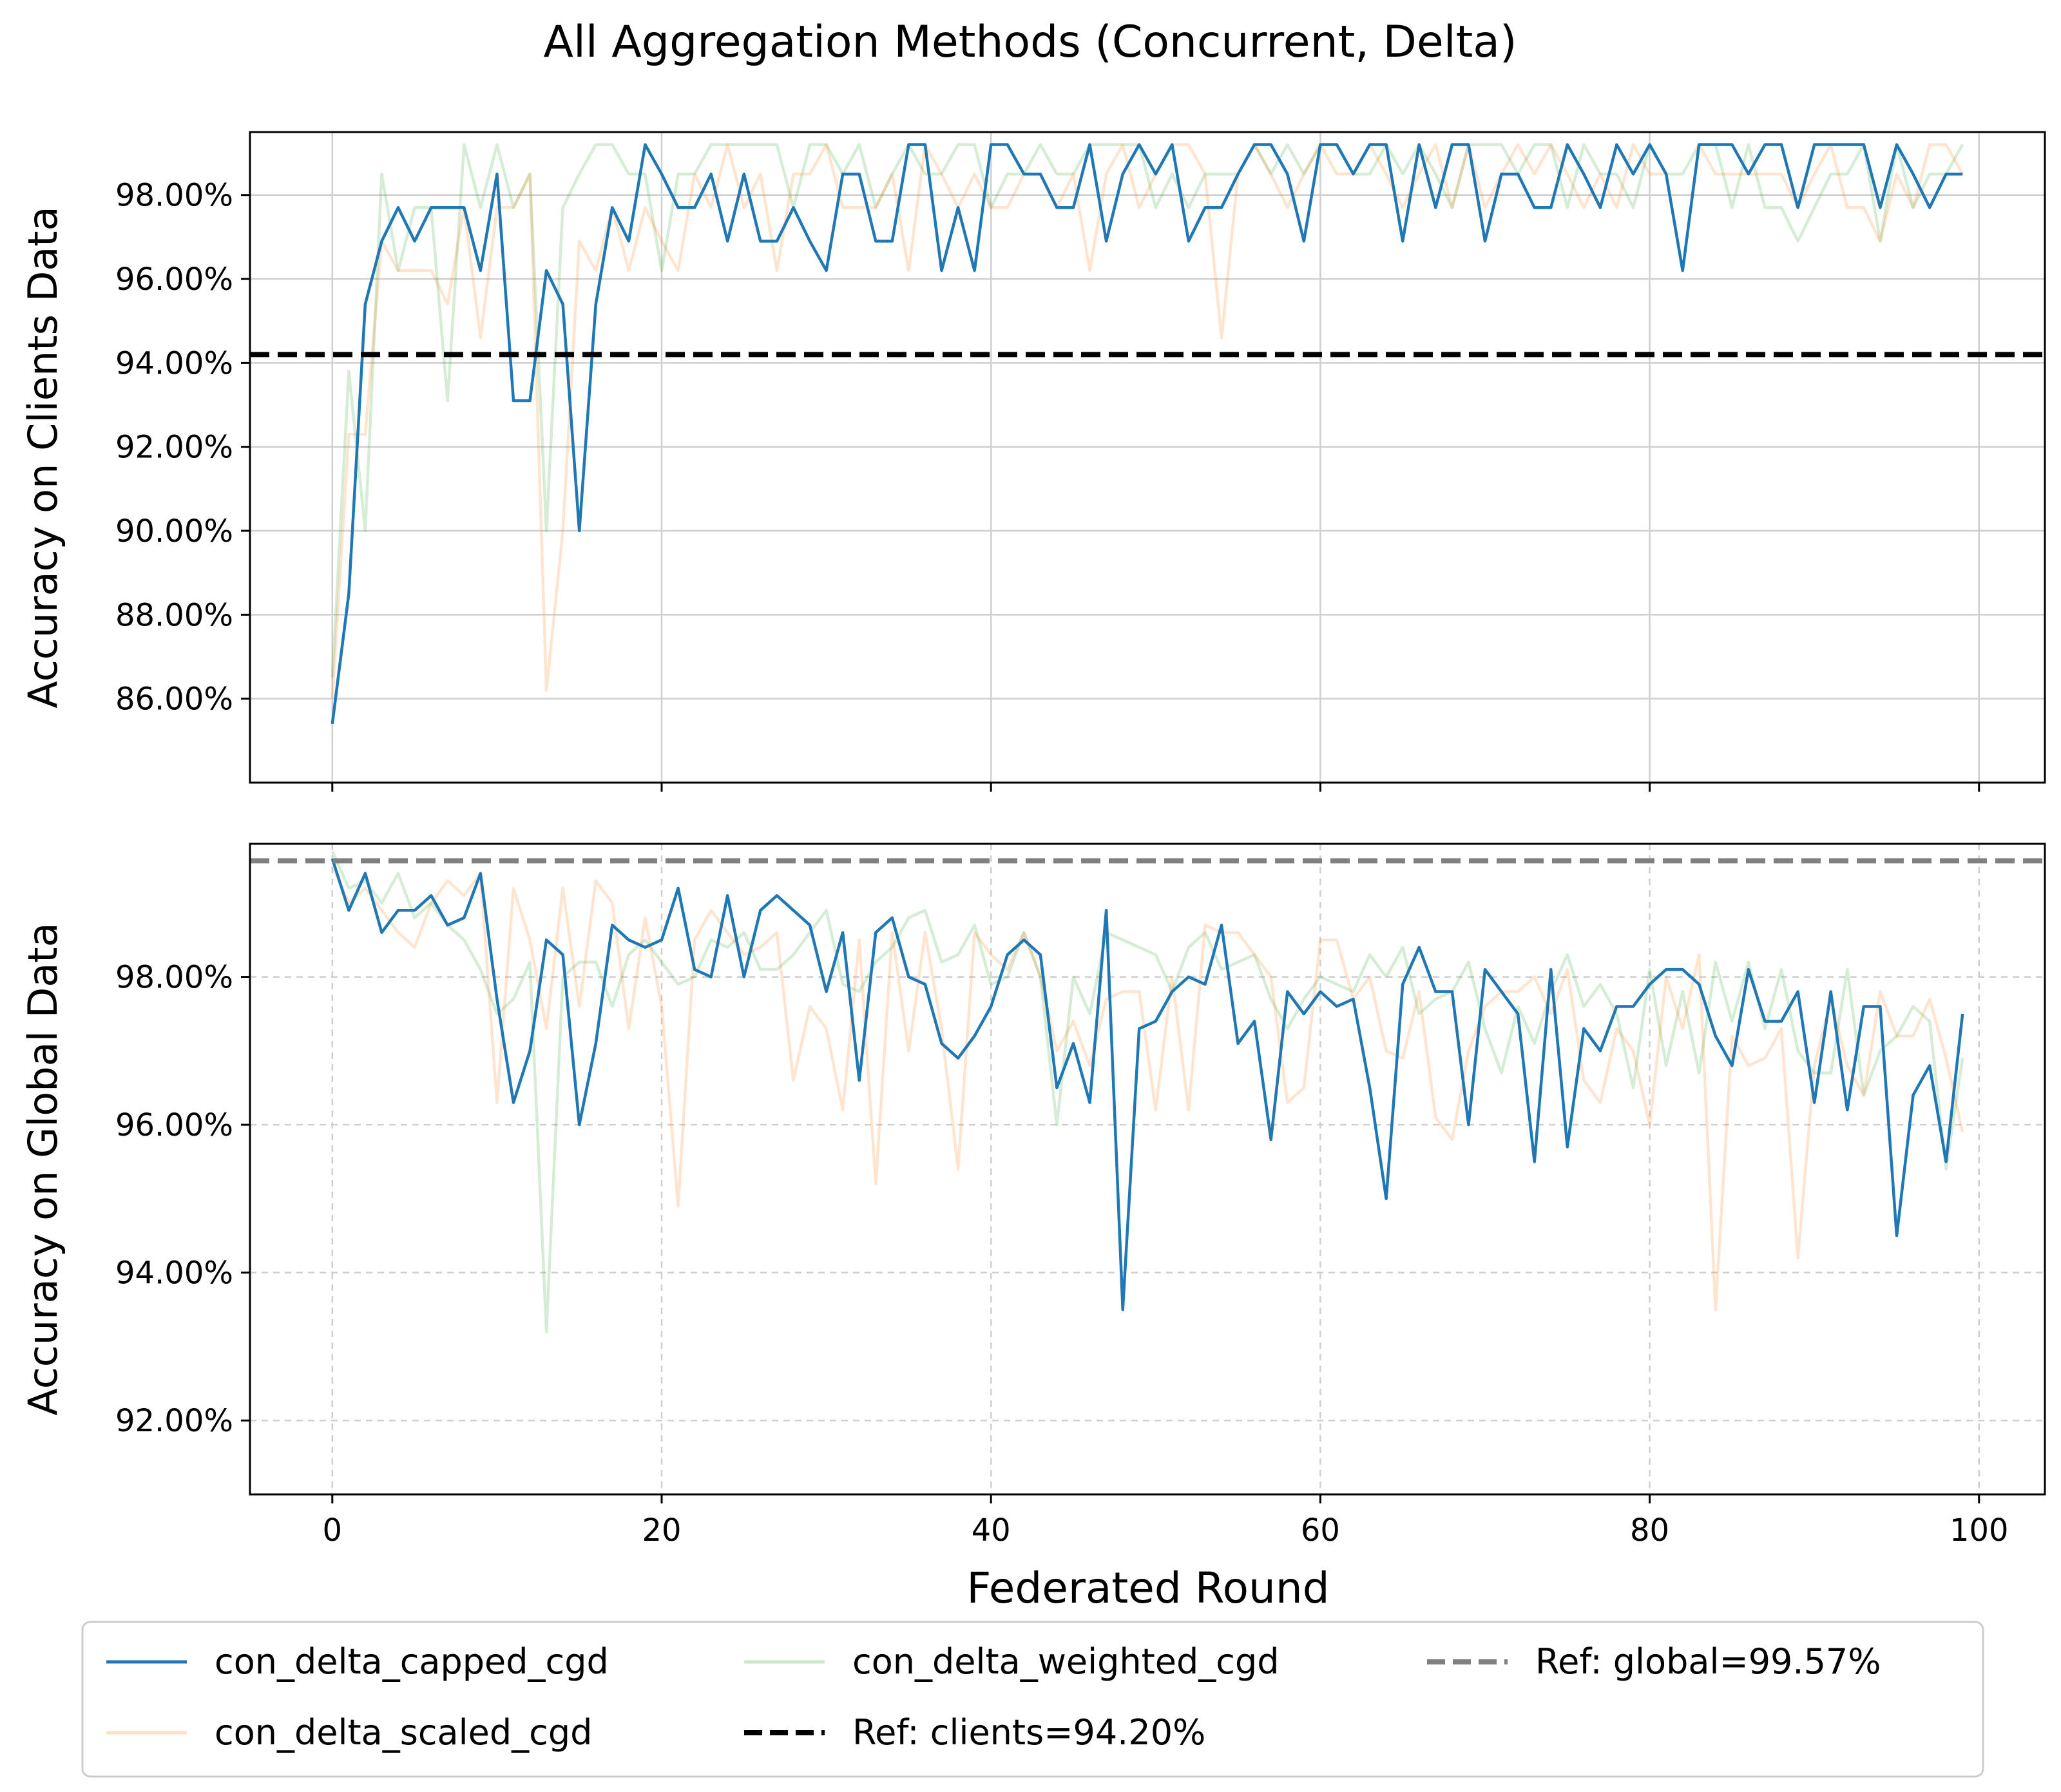 This screenshot has height=1792, width=2061. What do you see at coordinates (1320, 1531) in the screenshot?
I see `x-tick-label: 60` at bounding box center [1320, 1531].